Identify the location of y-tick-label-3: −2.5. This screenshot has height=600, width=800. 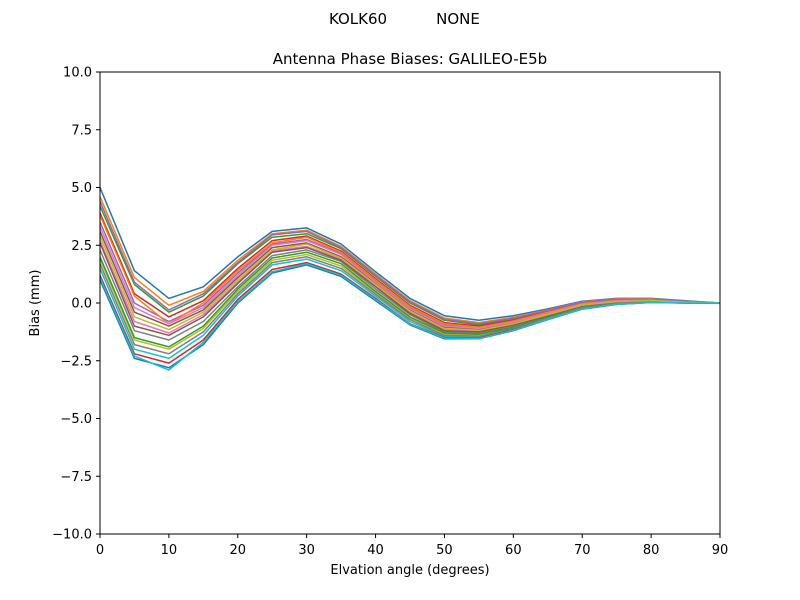
(76, 361).